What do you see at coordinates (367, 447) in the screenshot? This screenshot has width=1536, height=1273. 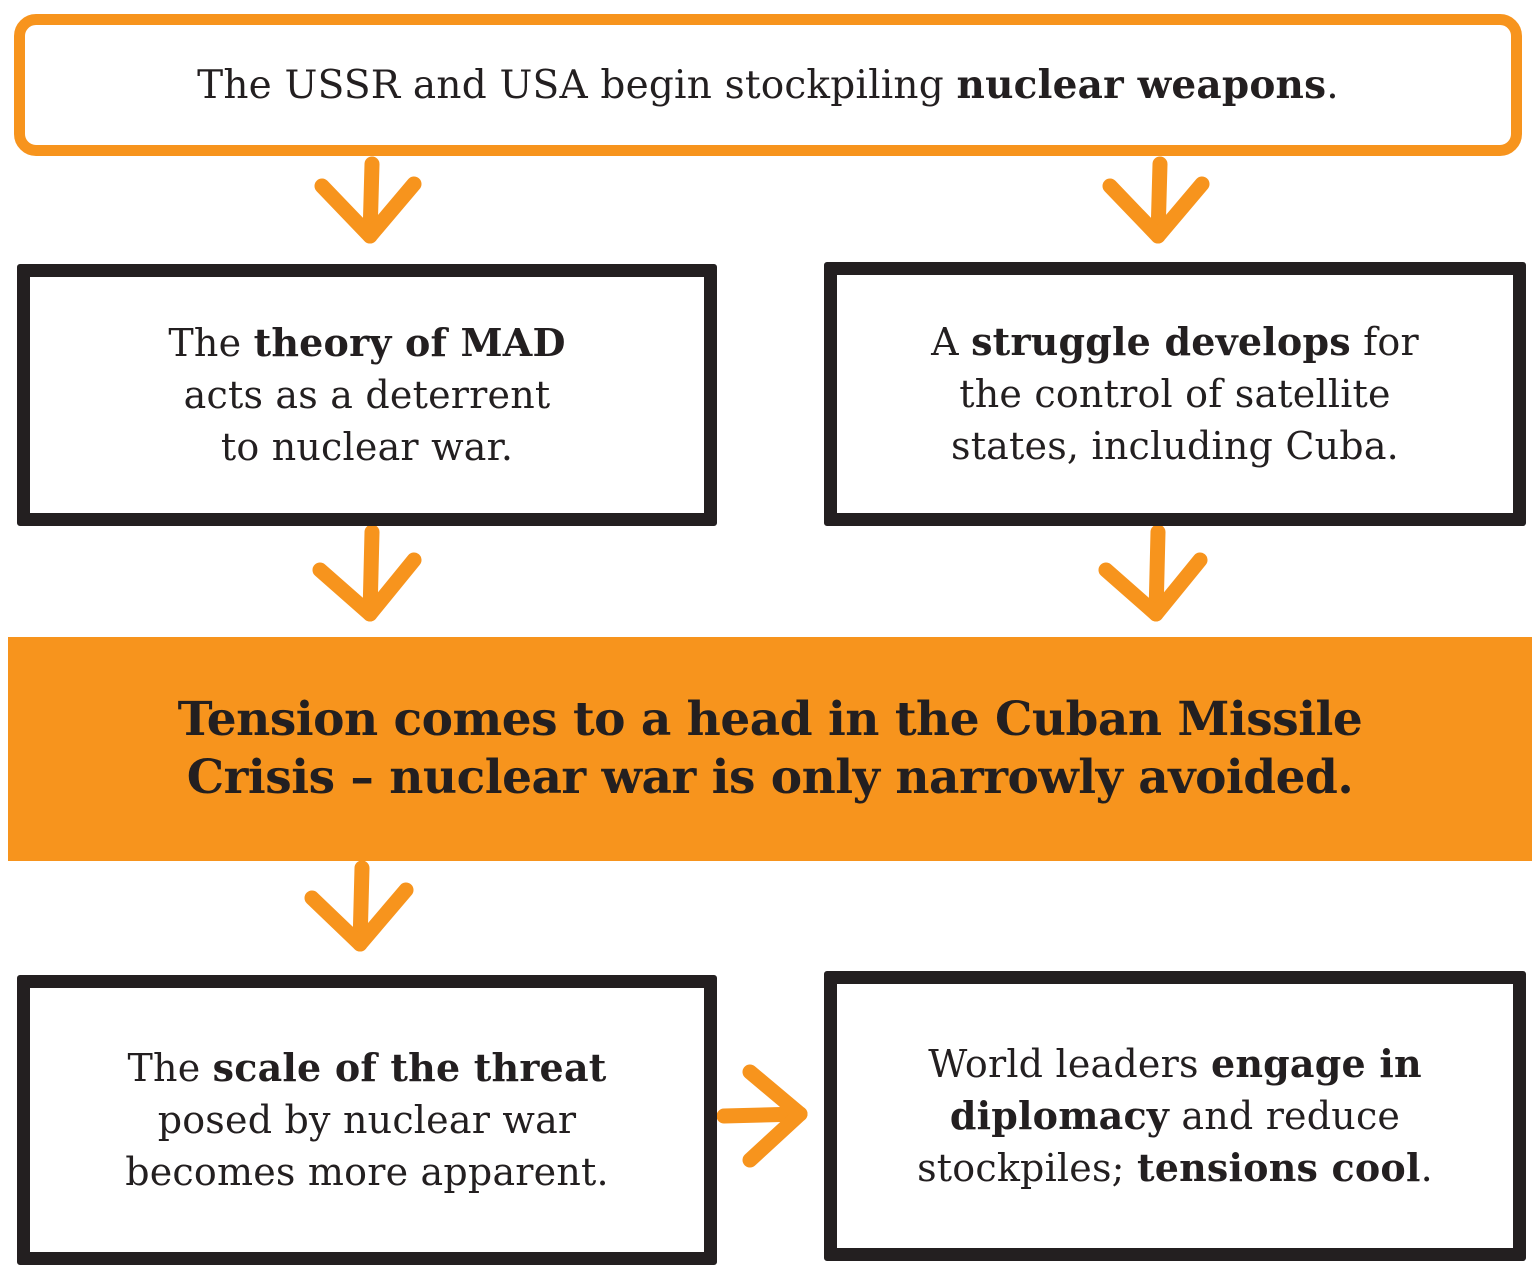 I see `text-segment: to nuclear war.` at bounding box center [367, 447].